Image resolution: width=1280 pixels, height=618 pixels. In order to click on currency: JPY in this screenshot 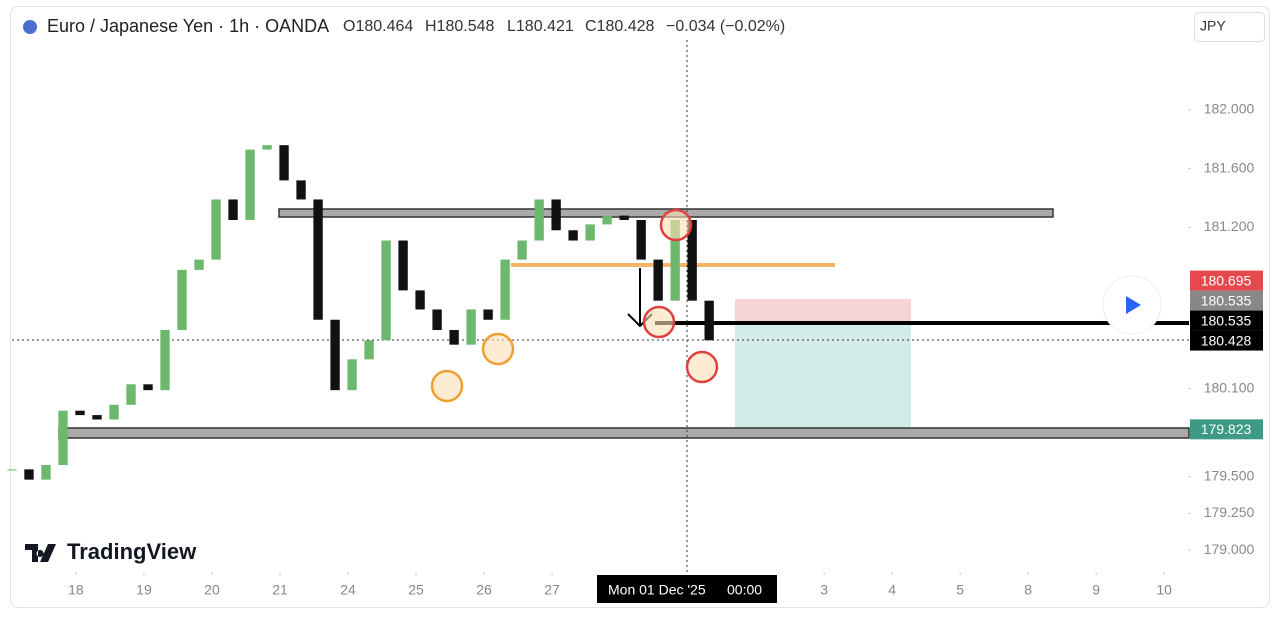, I will do `click(1213, 26)`.